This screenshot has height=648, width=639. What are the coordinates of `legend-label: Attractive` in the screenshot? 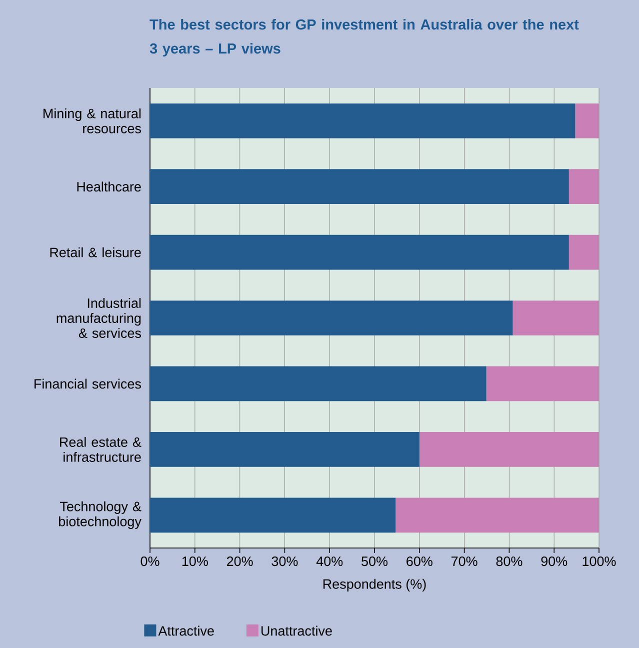 It's located at (186, 631).